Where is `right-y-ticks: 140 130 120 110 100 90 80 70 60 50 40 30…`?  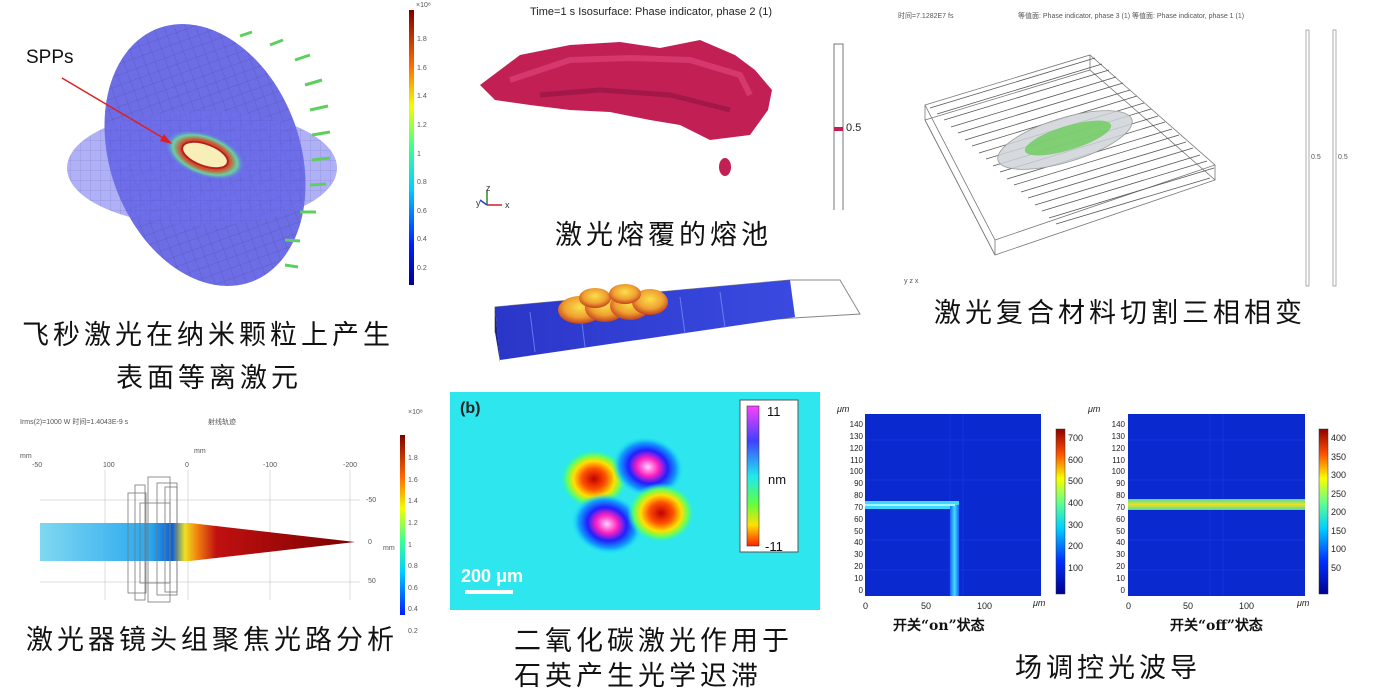
right-y-ticks: 140 130 120 110 100 90 80 70 60 50 40 30… is located at coordinates (1112, 507).